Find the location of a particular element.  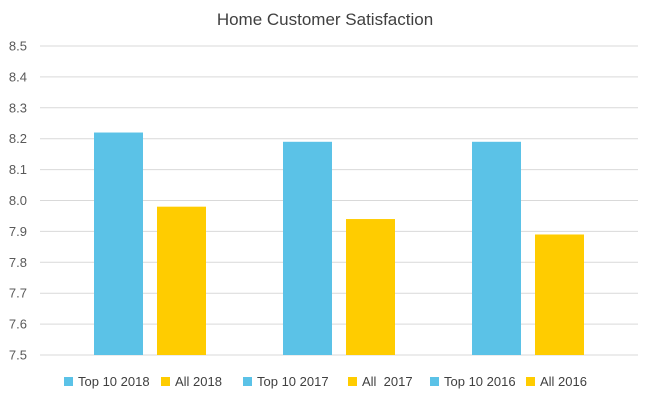

legend-entry: Top 10 2017 is located at coordinates (293, 381).